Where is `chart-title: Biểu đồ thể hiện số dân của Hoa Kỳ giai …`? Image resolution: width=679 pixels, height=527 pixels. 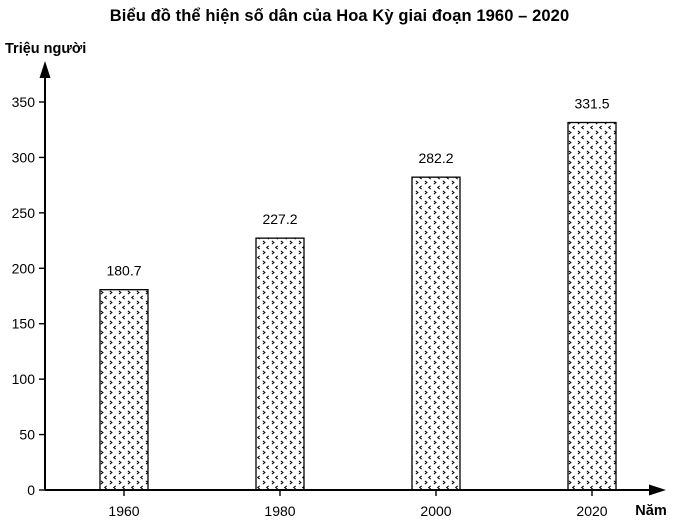
chart-title: Biểu đồ thể hiện số dân của Hoa Kỳ giai … is located at coordinates (339, 16).